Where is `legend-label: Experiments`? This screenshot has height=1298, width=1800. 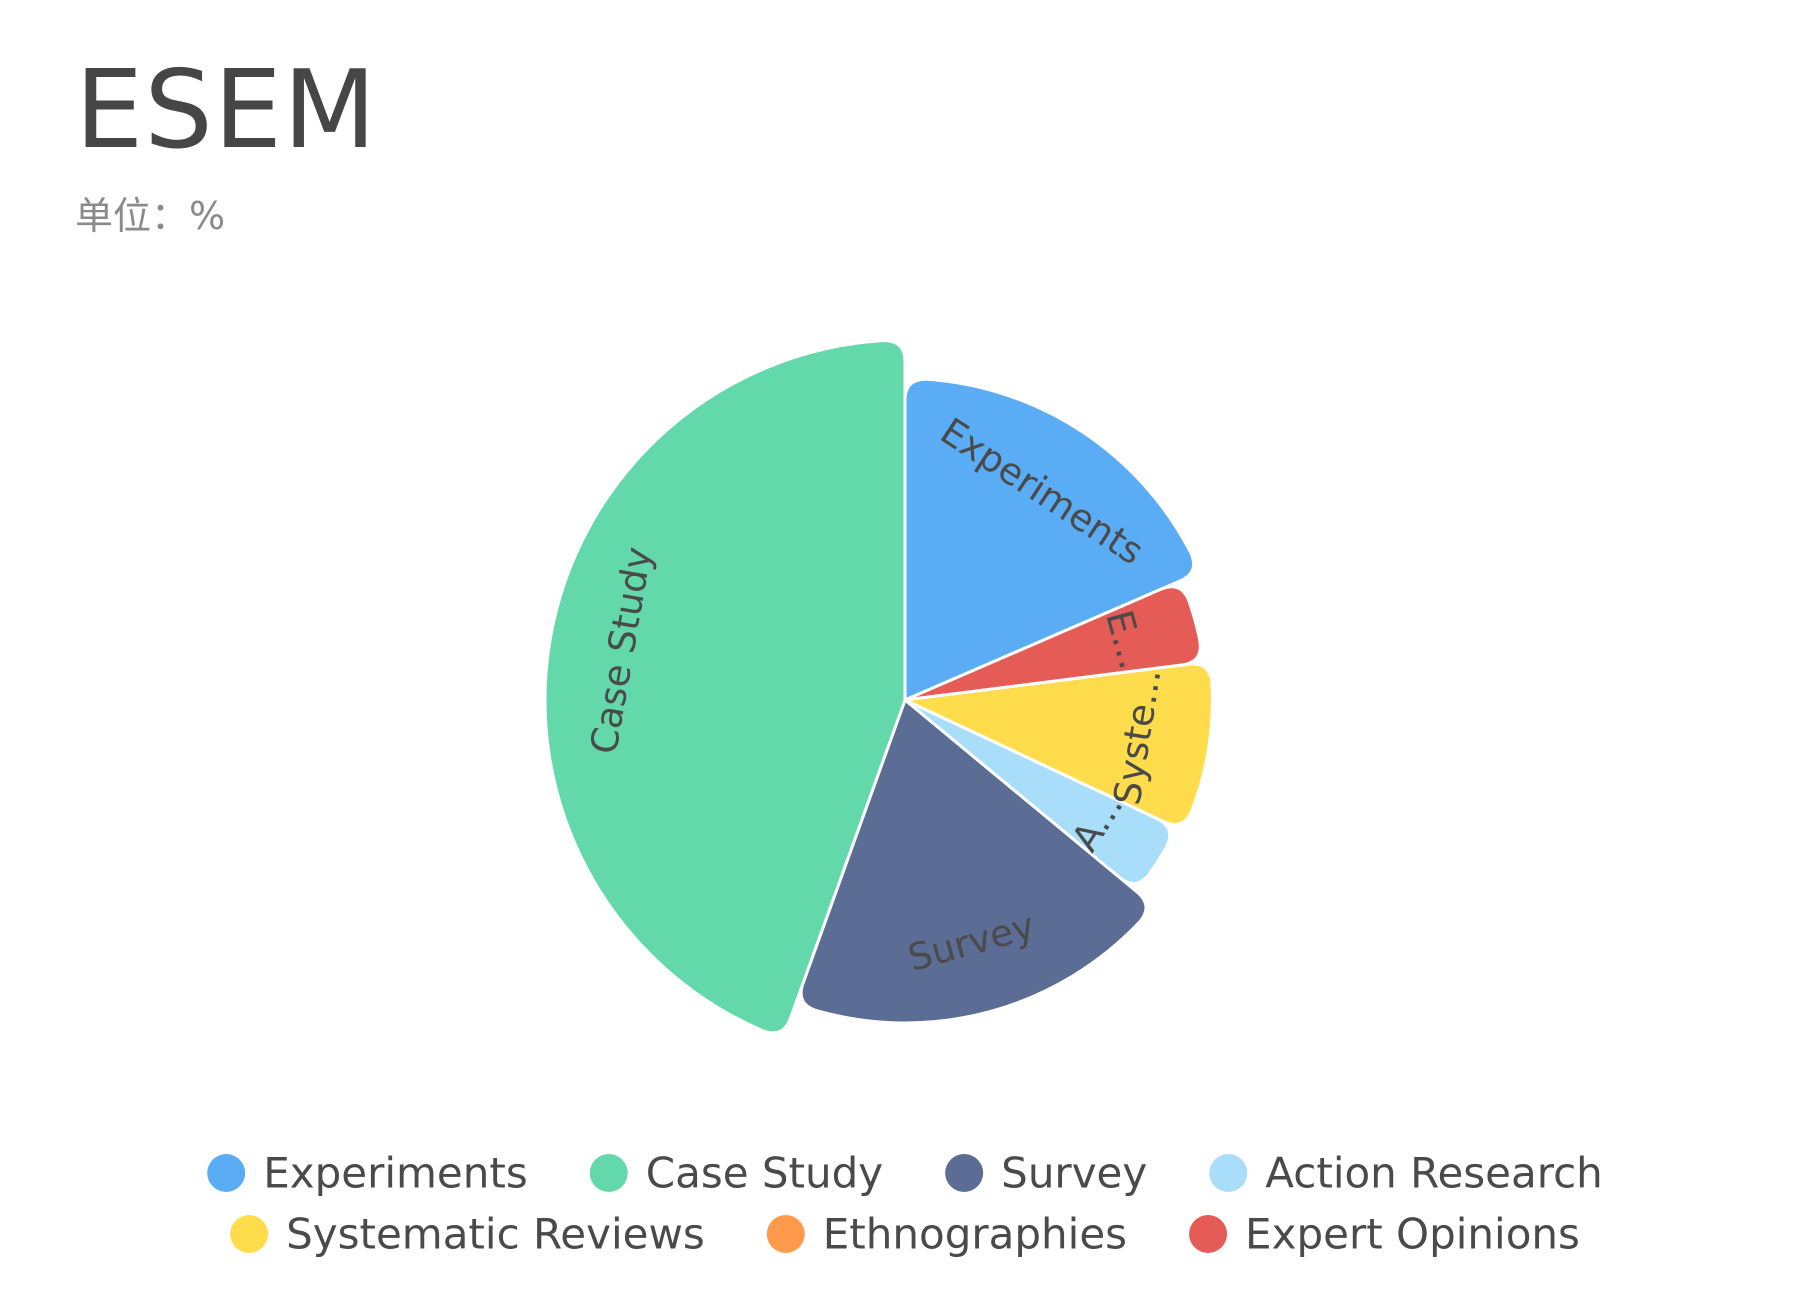
legend-label: Experiments is located at coordinates (395, 1173).